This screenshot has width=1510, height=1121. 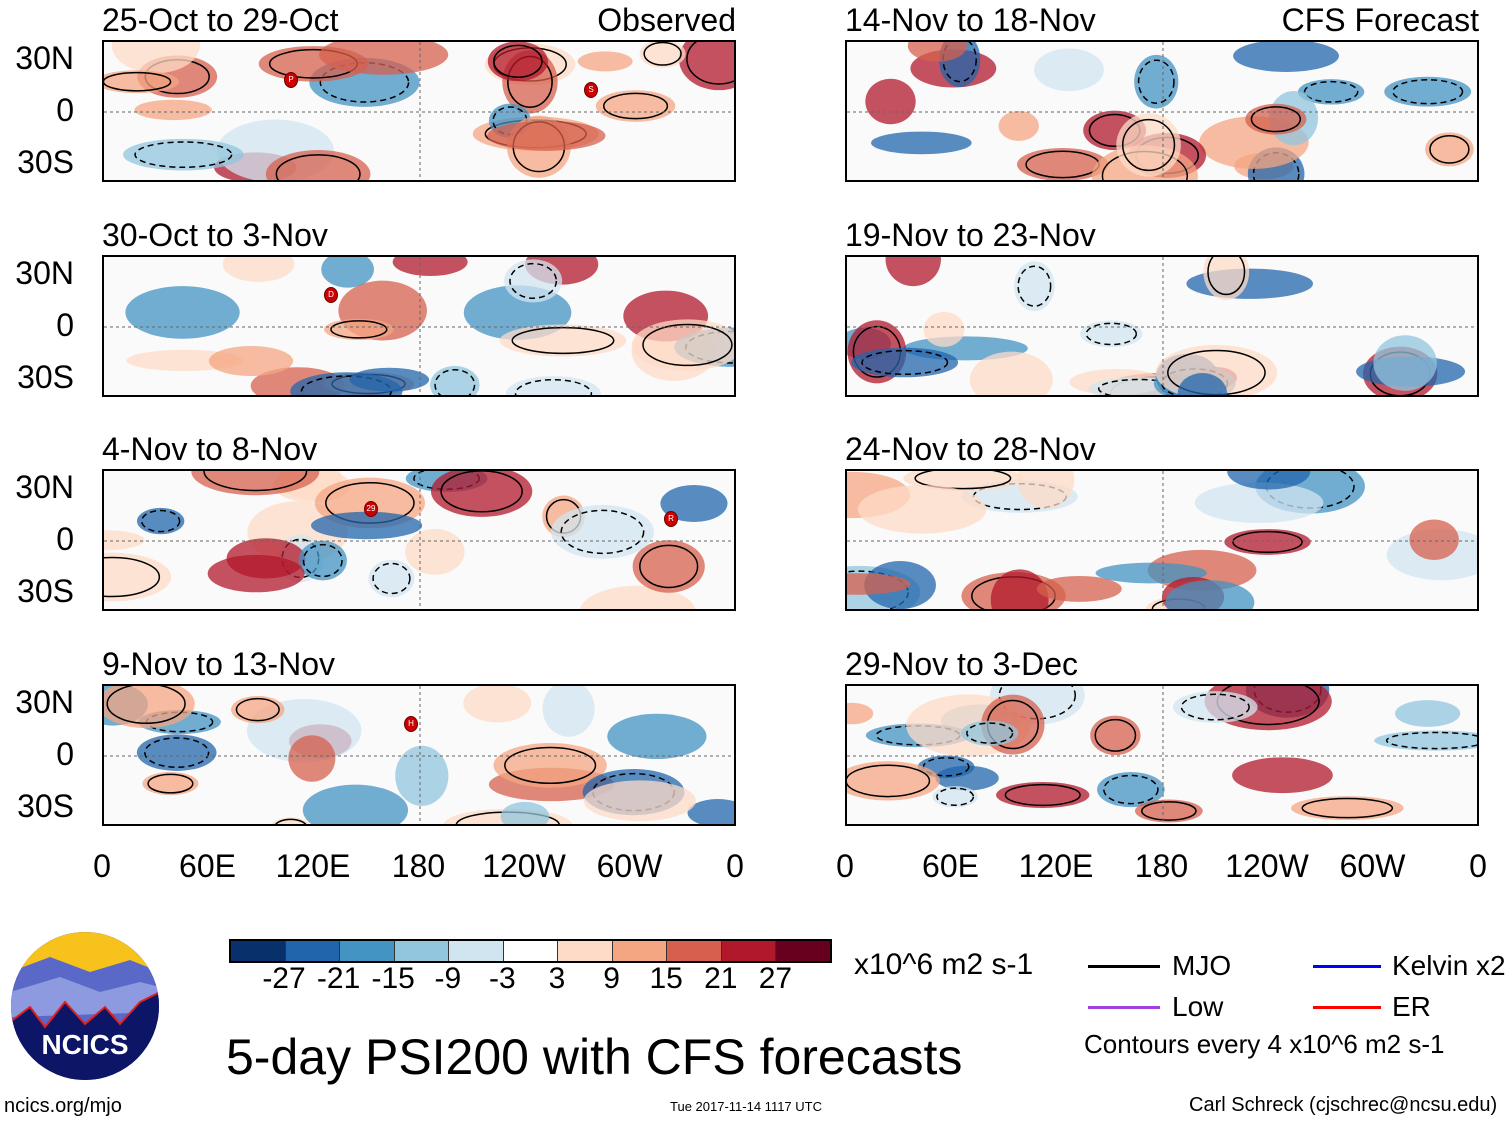 I want to click on colorbar-tick-label: -9, so click(x=448, y=978).